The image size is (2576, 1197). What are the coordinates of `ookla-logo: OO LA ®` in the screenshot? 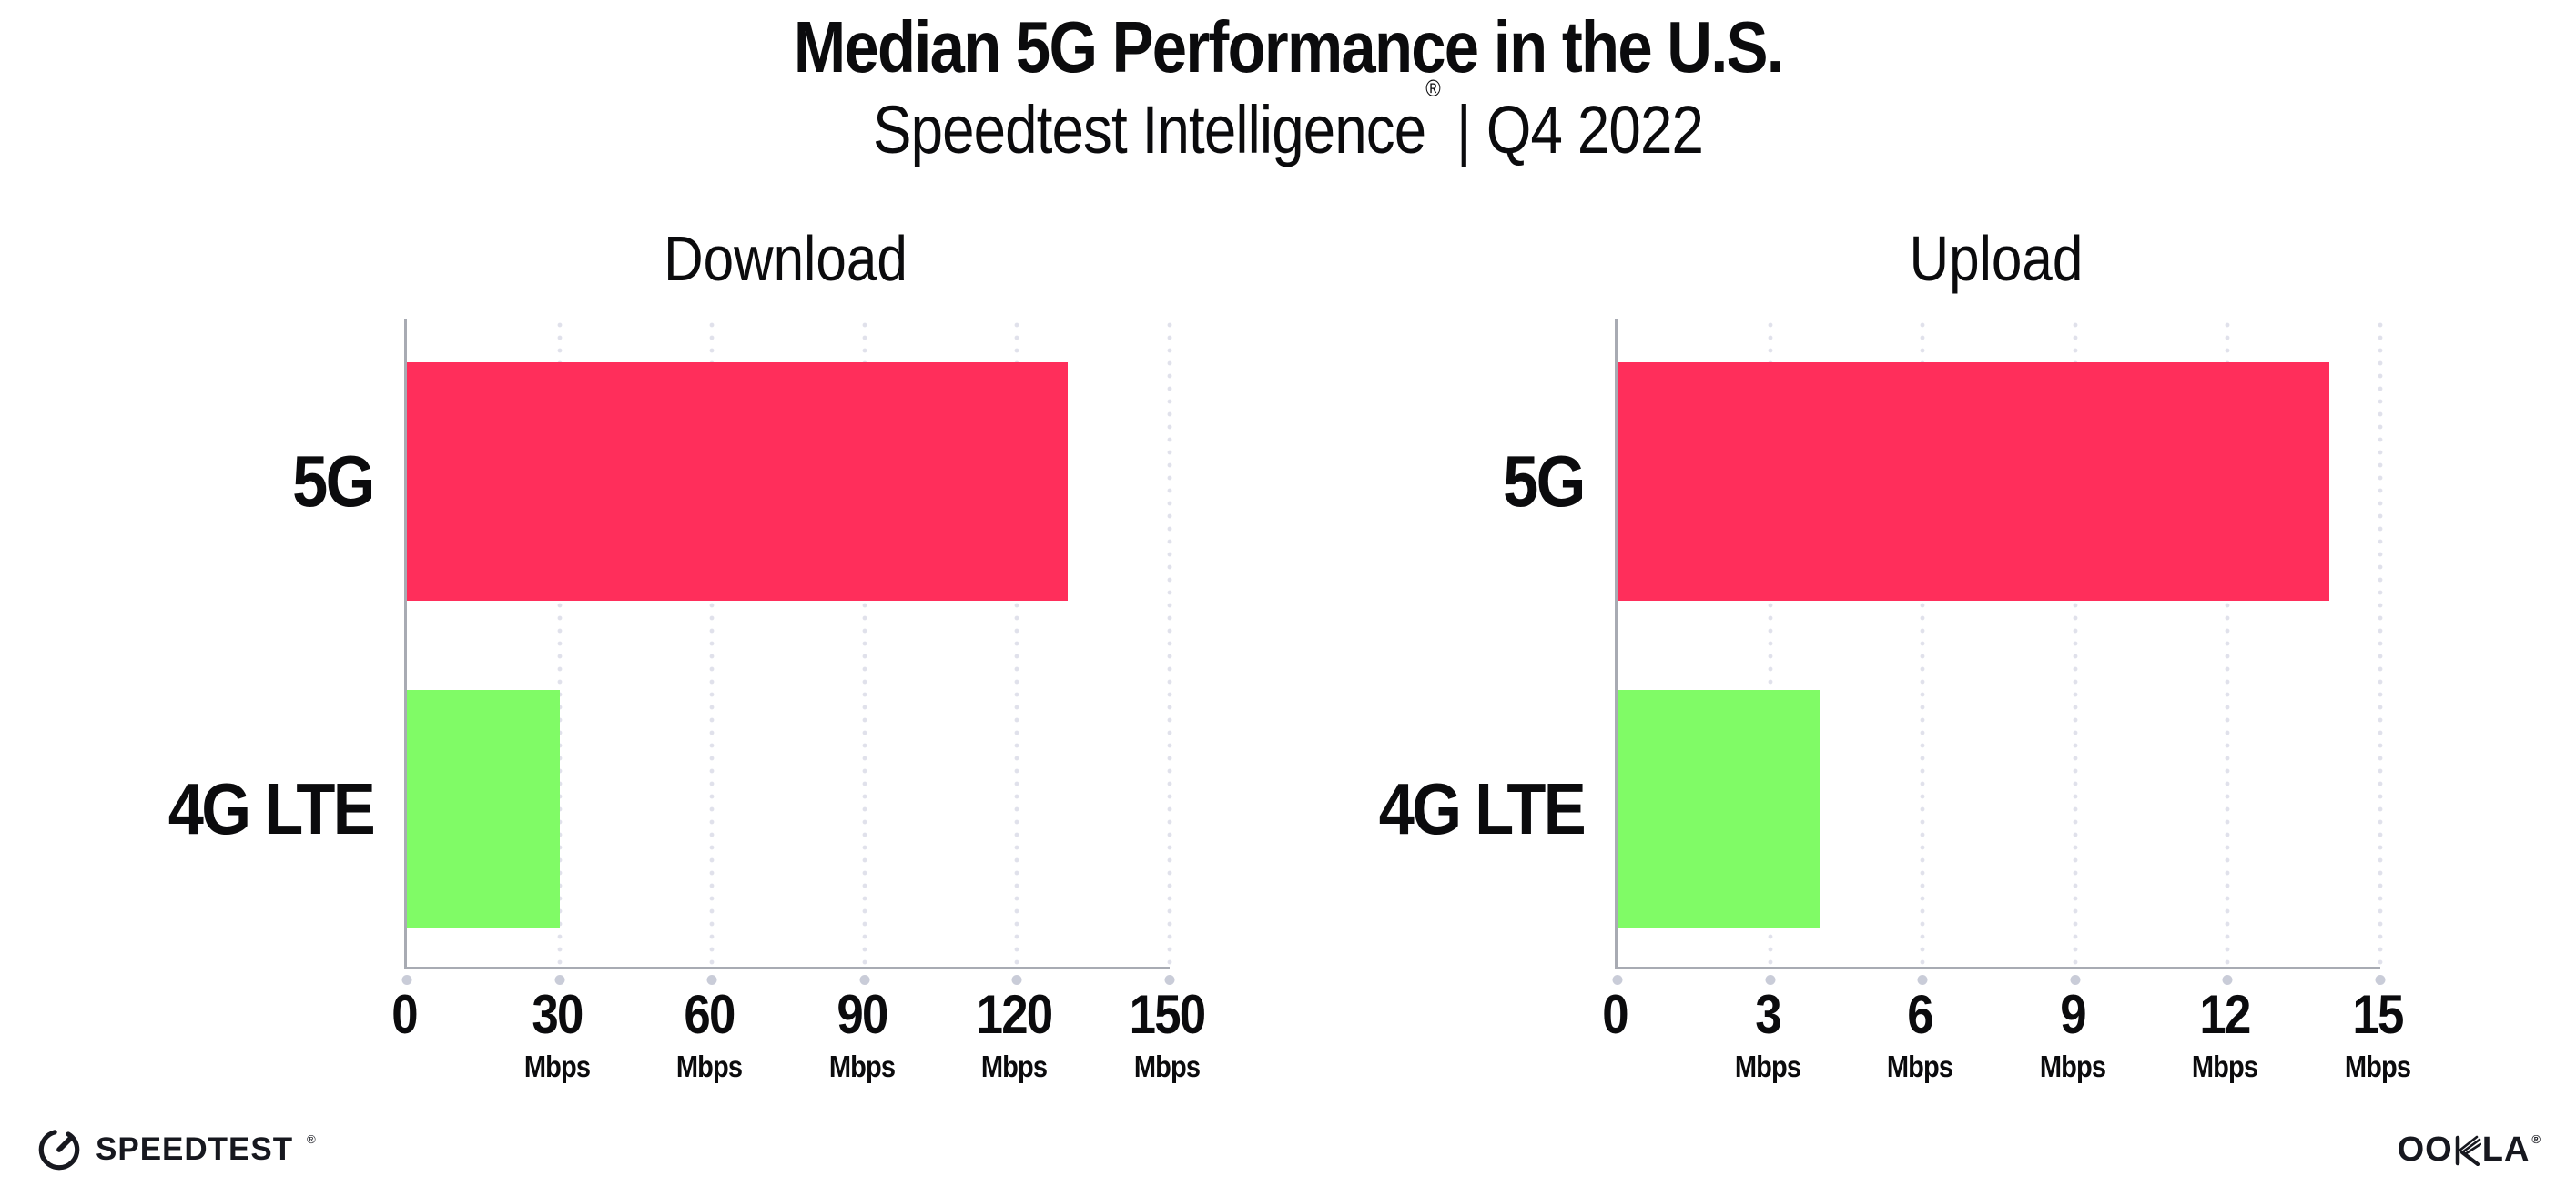 It's located at (2469, 1150).